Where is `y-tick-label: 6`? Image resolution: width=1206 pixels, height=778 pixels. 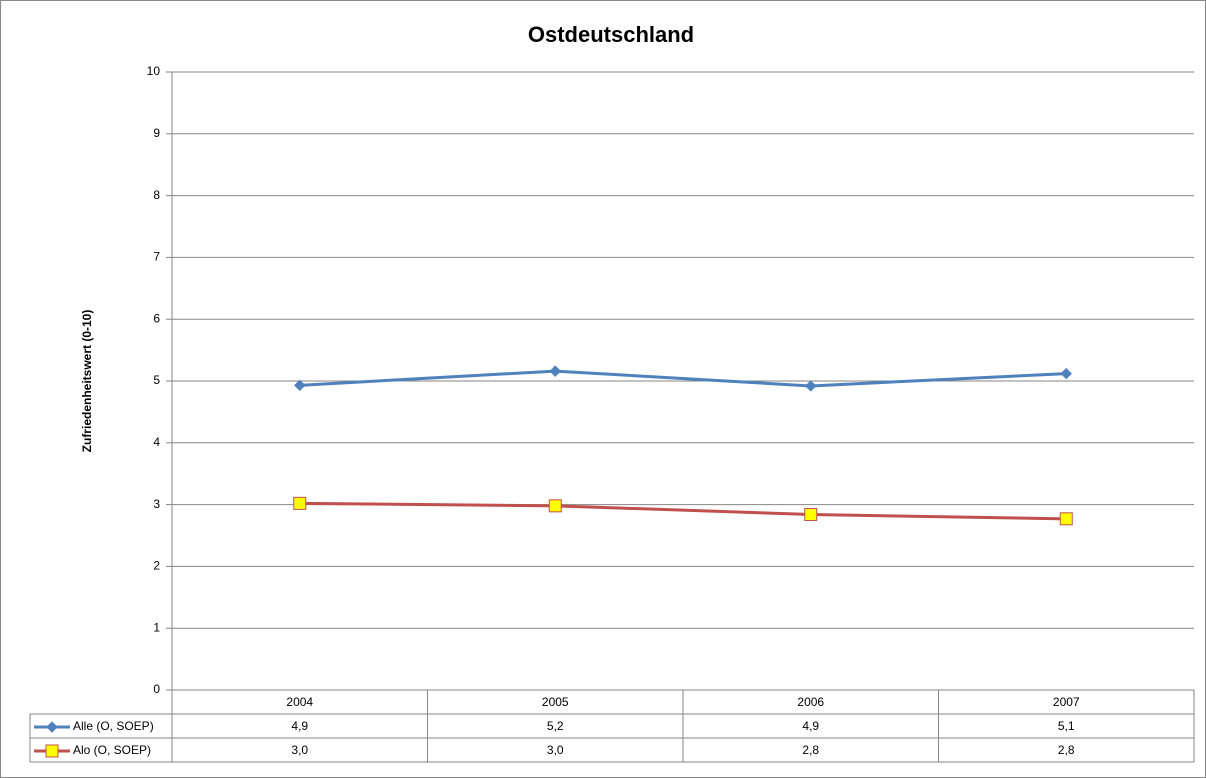
y-tick-label: 6 is located at coordinates (156, 318).